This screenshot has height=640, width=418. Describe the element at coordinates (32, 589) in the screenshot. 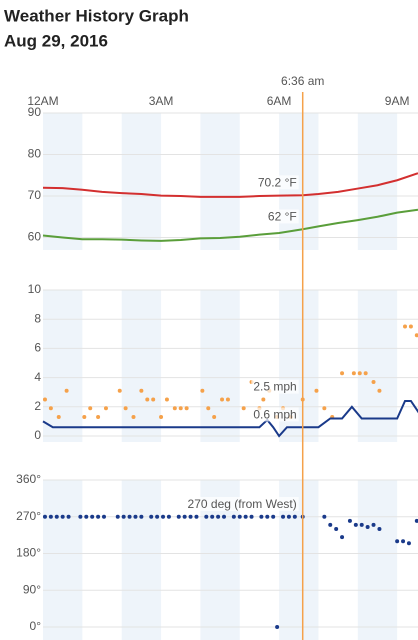

I see `y-tick-label: 90°` at that location.